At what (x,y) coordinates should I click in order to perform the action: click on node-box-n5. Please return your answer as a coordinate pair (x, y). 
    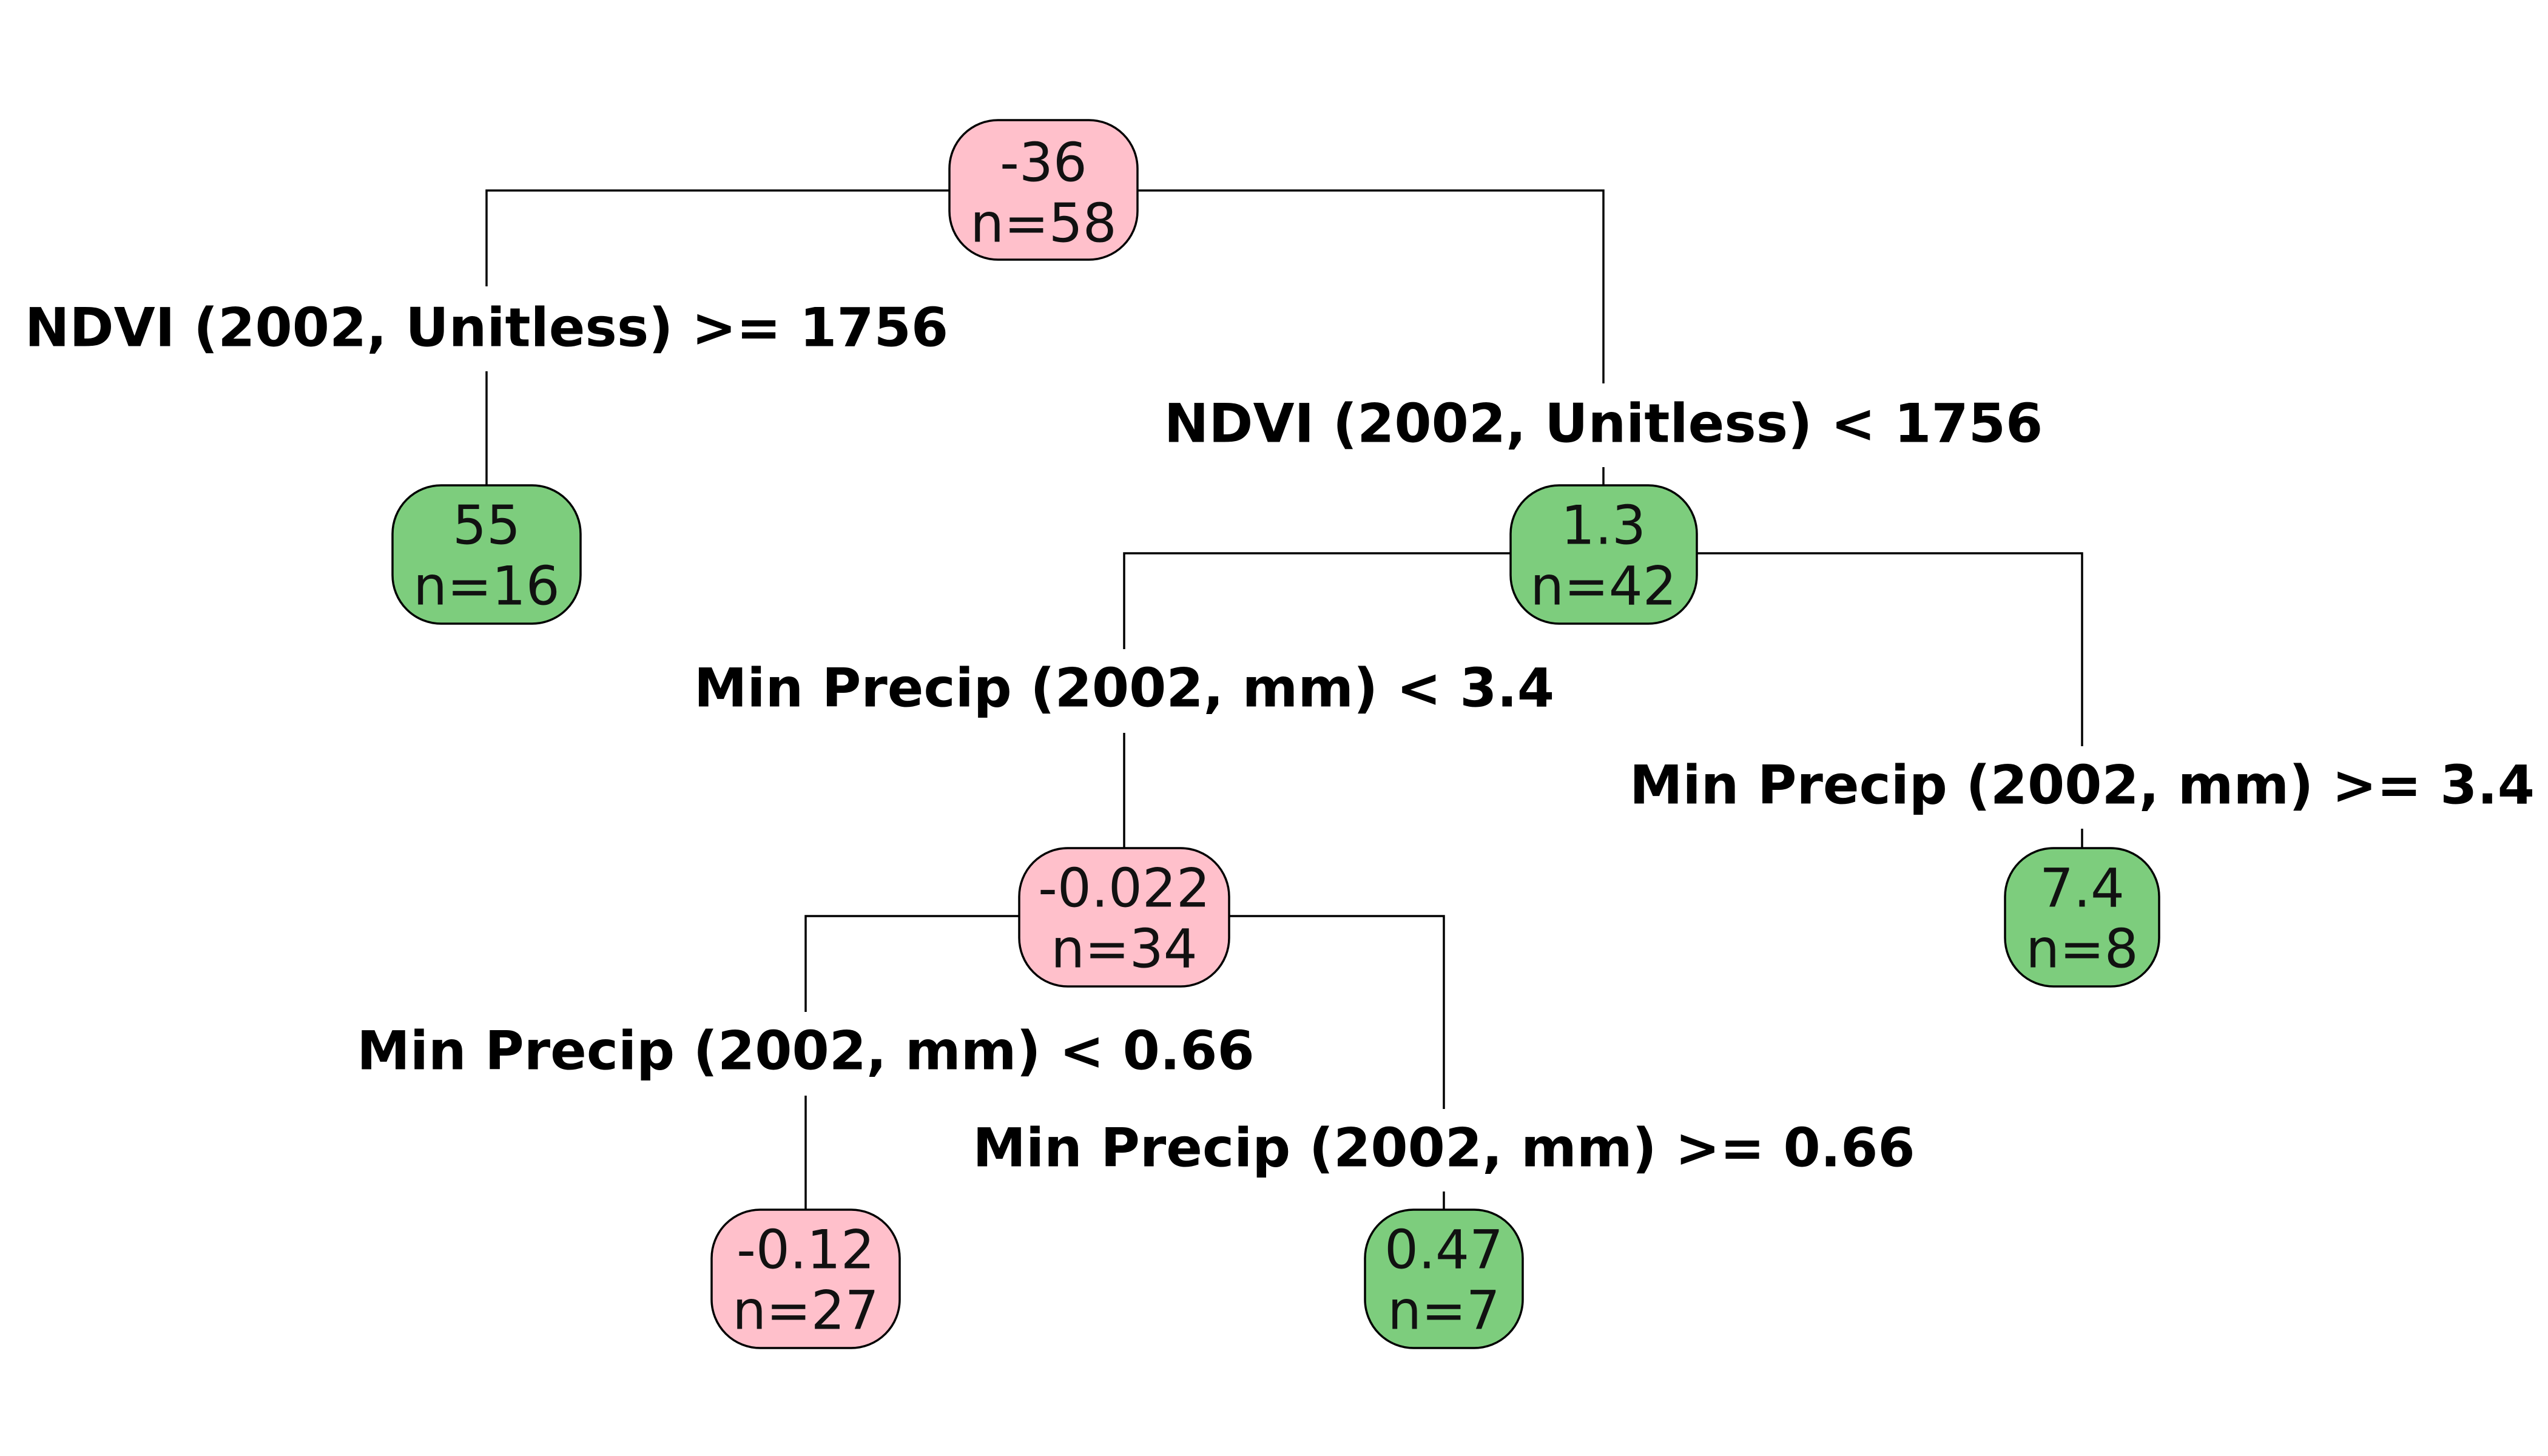
    Looking at the image, I should click on (805, 1278).